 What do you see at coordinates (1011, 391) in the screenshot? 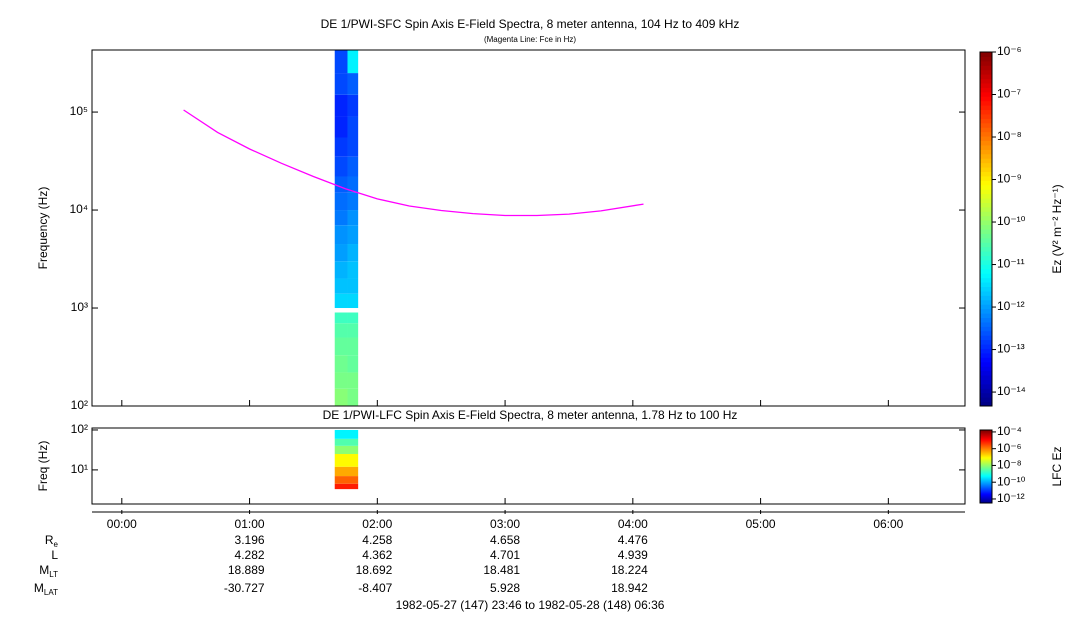
I see `colorbar-tick-label: 10⁻¹⁴` at bounding box center [1011, 391].